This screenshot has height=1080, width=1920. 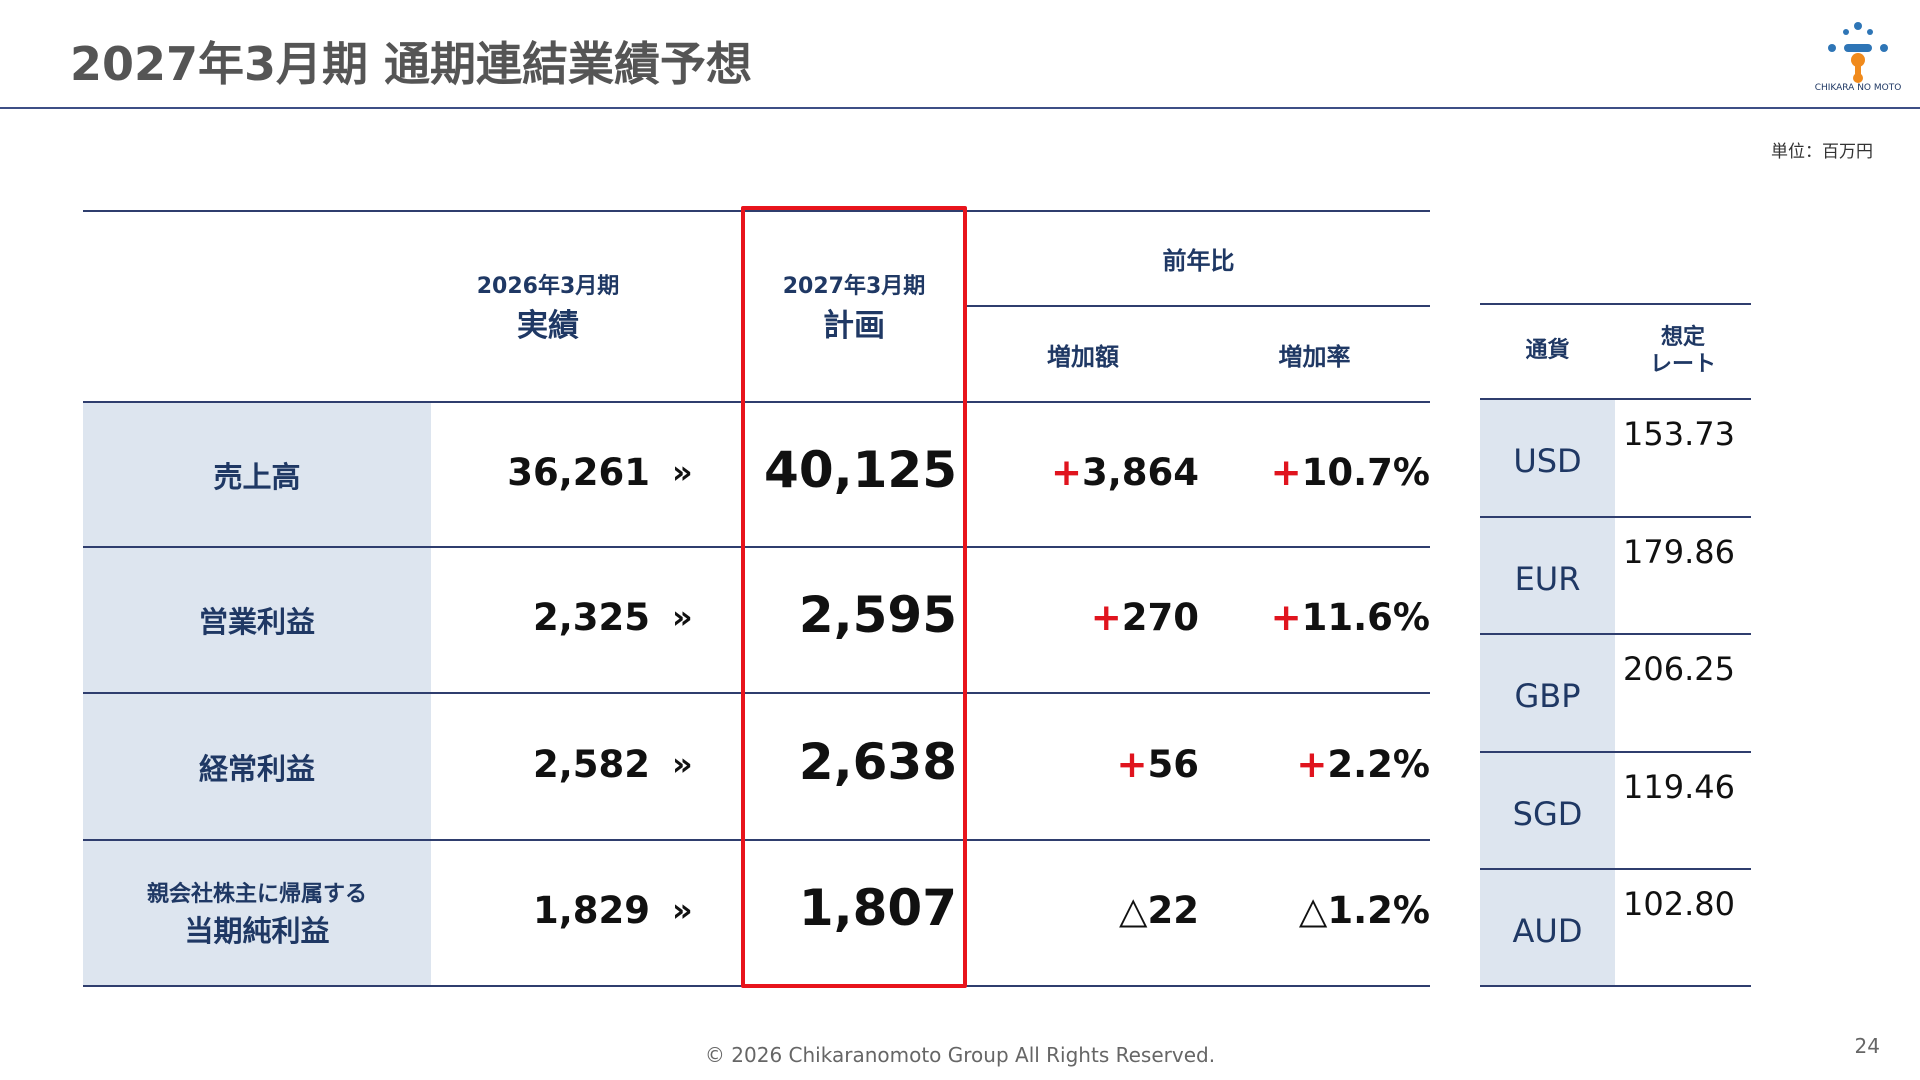 What do you see at coordinates (1858, 88) in the screenshot?
I see `logo-text: CHIKARA NO MOTO` at bounding box center [1858, 88].